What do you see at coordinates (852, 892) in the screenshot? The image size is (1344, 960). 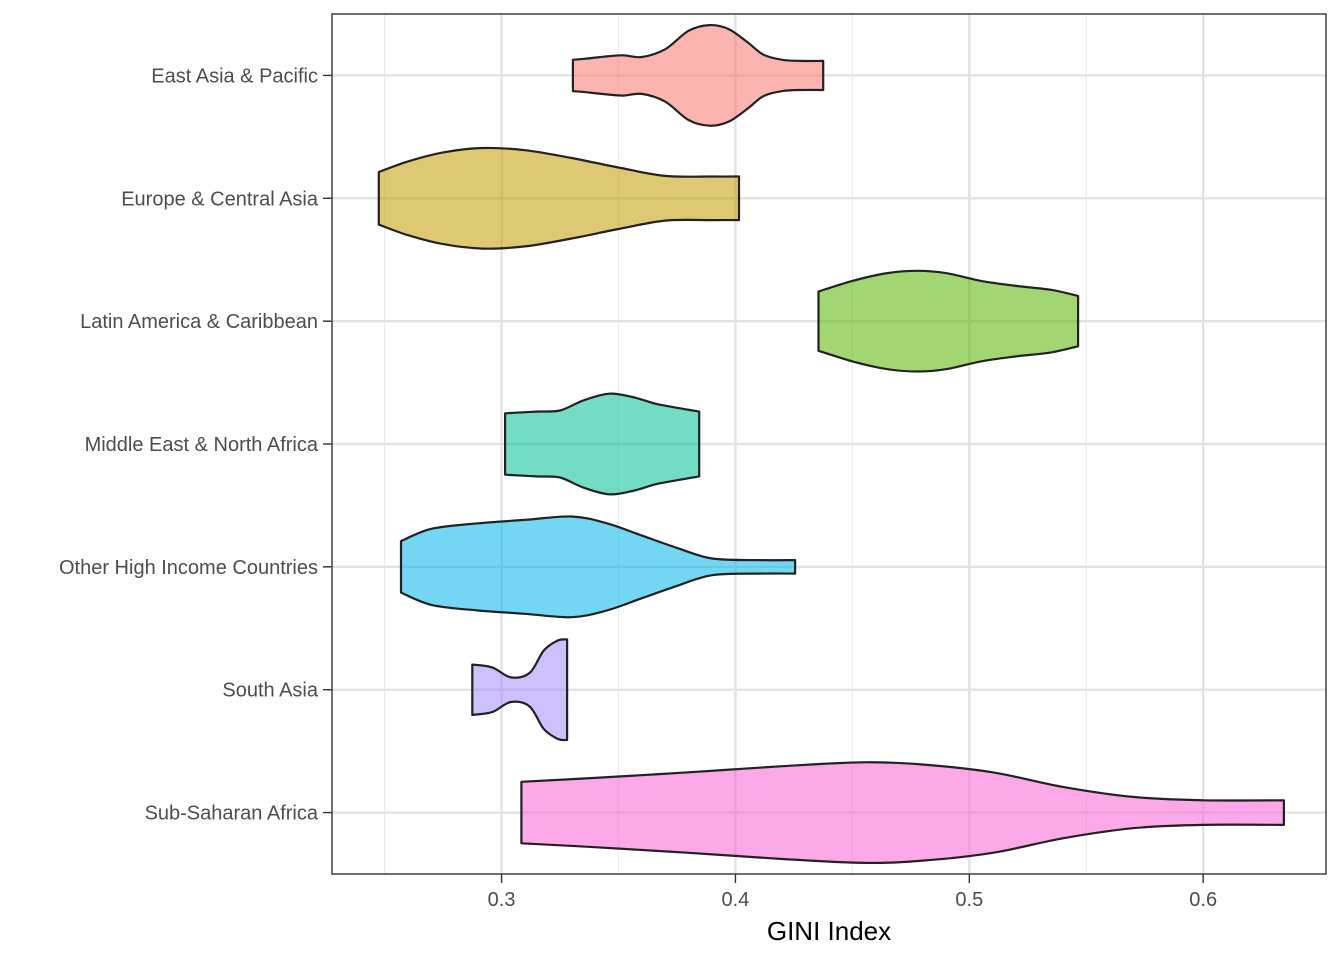 I see `x-axis: 0.3 0.4 0.5 0.6` at bounding box center [852, 892].